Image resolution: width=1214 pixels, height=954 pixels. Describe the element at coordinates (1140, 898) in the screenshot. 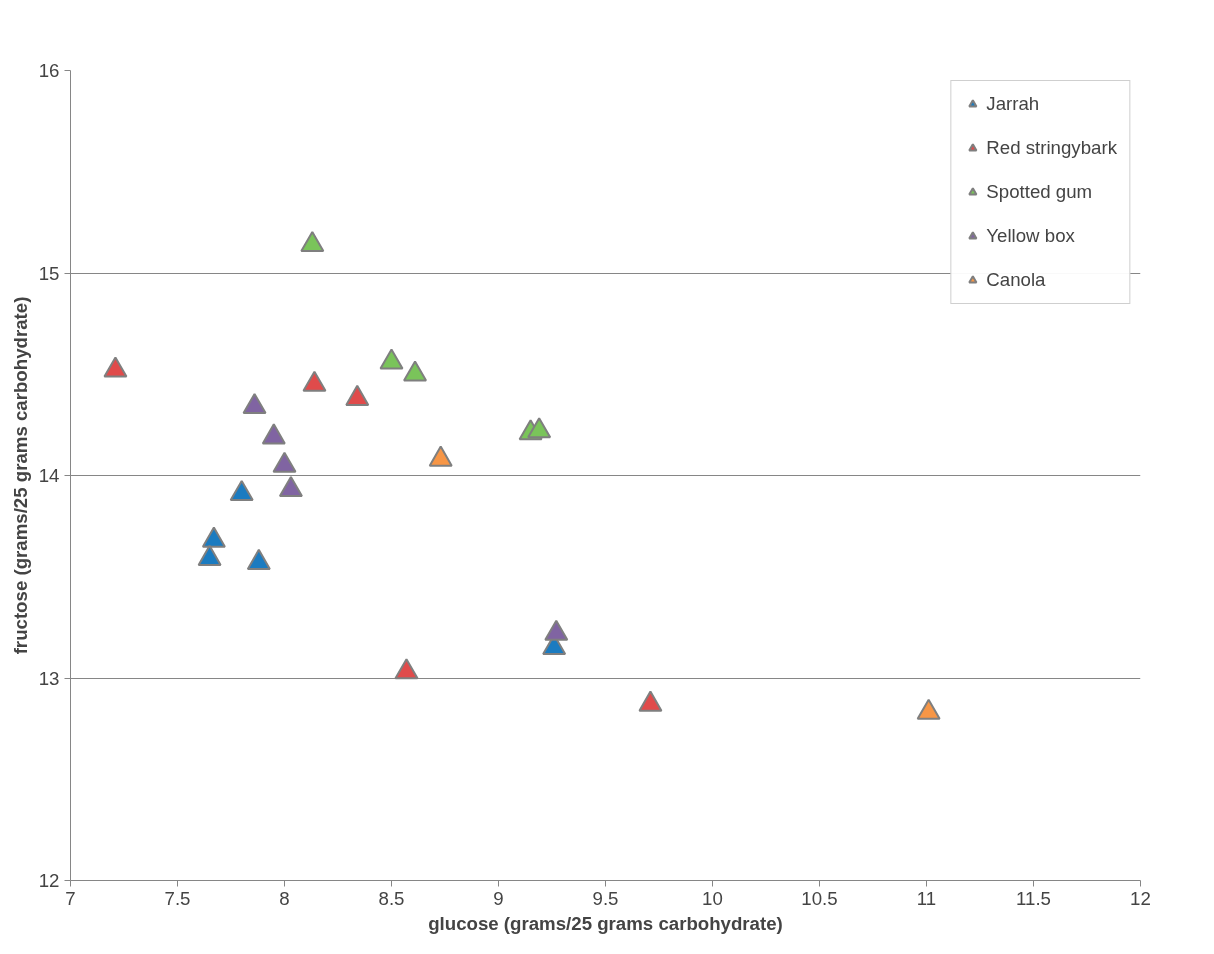

I see `x-tick-label: 12` at that location.